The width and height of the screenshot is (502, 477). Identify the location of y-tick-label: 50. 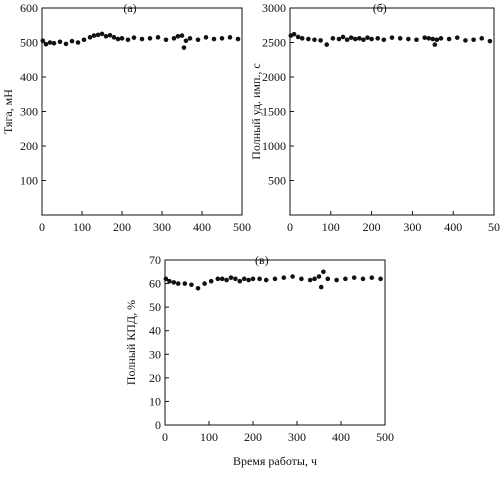
(155, 307).